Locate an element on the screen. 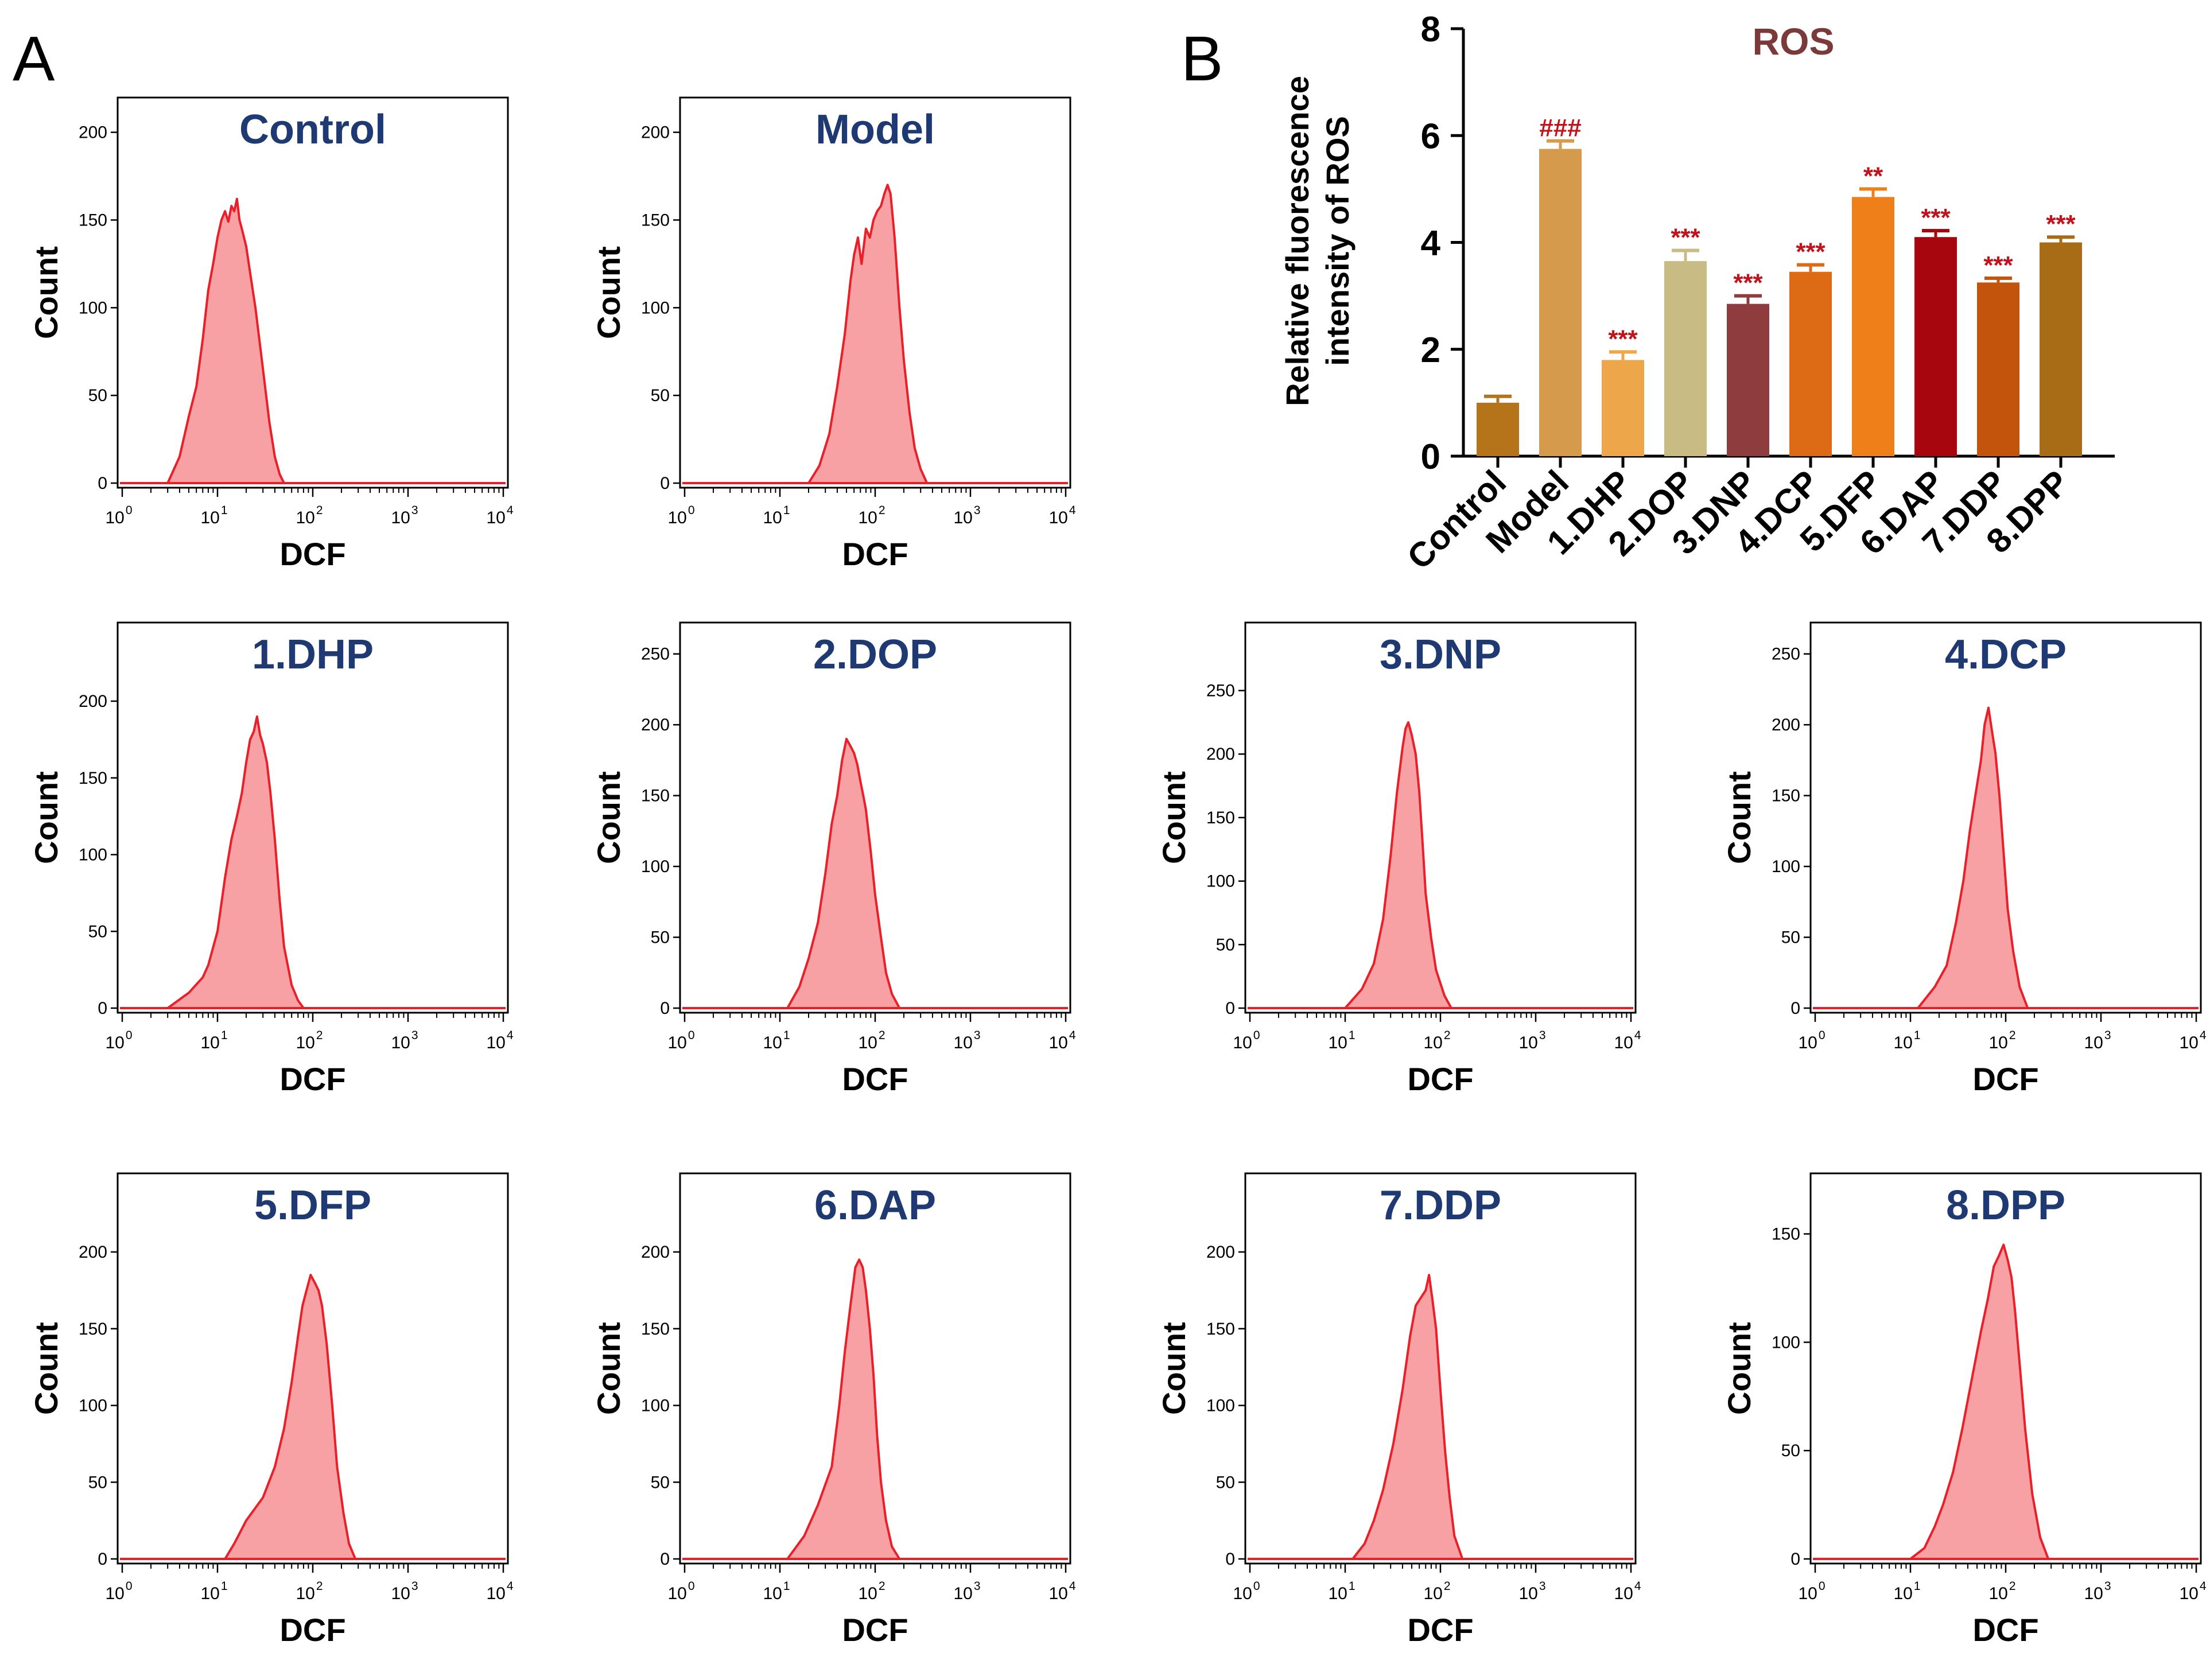 The width and height of the screenshot is (2210, 1680). hist-7-ylabel: Count is located at coordinates (609, 1368).